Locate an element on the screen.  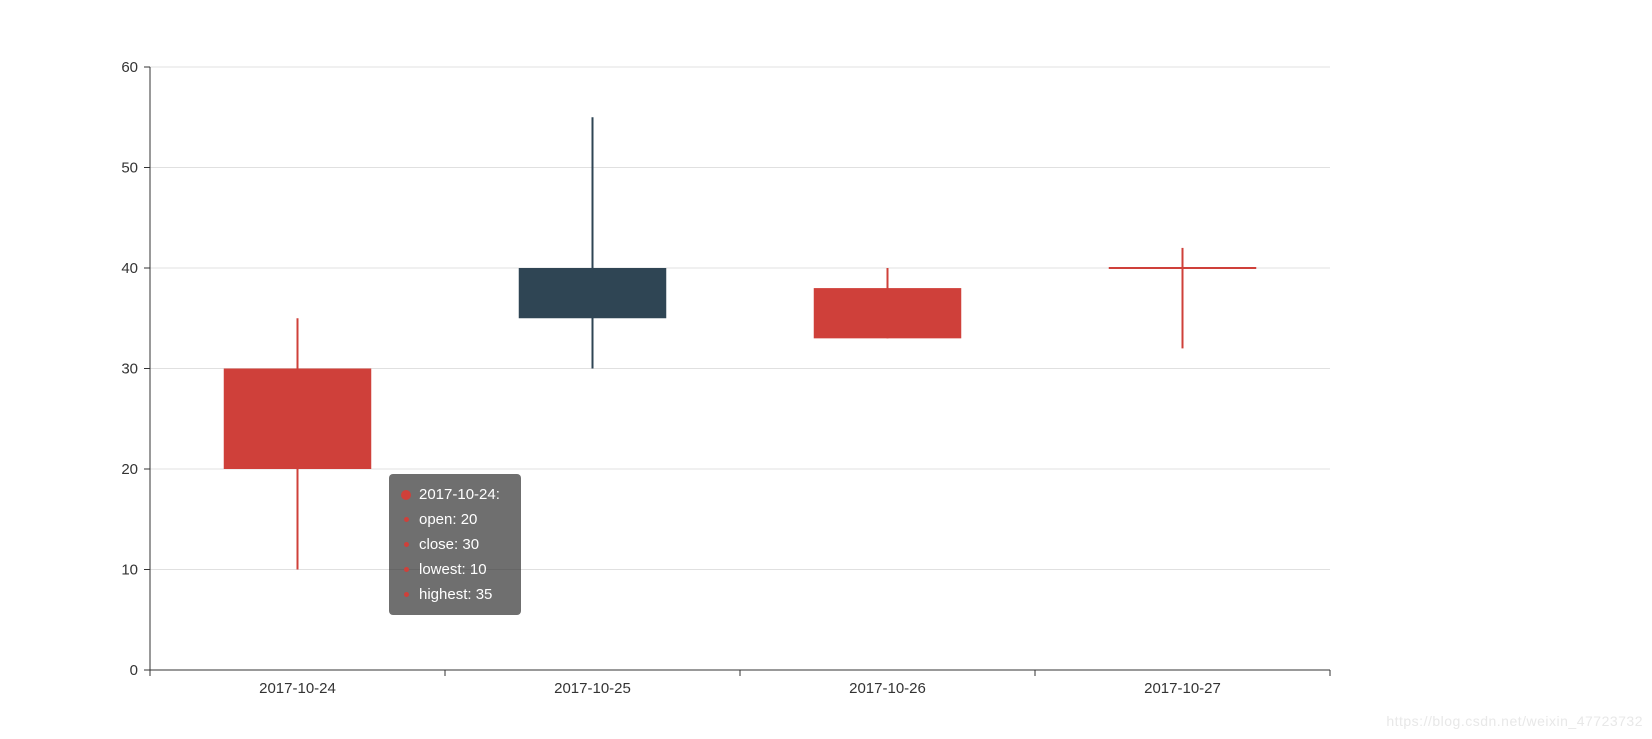
x-axis-label-2017-10-25: 2017-10-25 is located at coordinates (592, 688).